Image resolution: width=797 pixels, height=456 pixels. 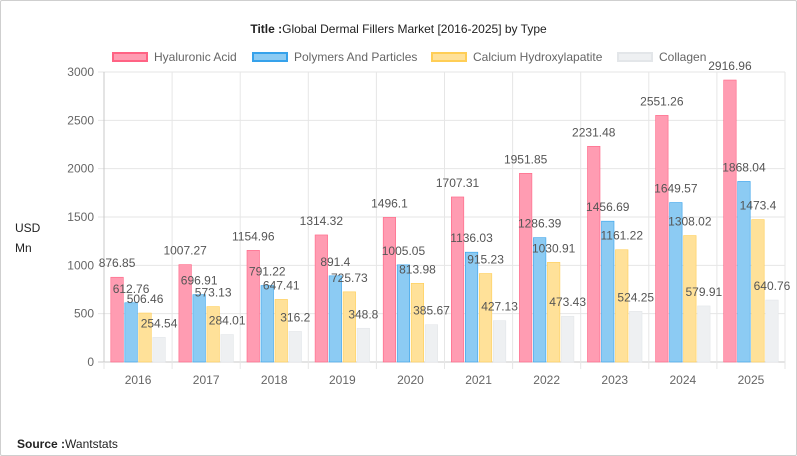 What do you see at coordinates (772, 286) in the screenshot?
I see `data-label: 640.76` at bounding box center [772, 286].